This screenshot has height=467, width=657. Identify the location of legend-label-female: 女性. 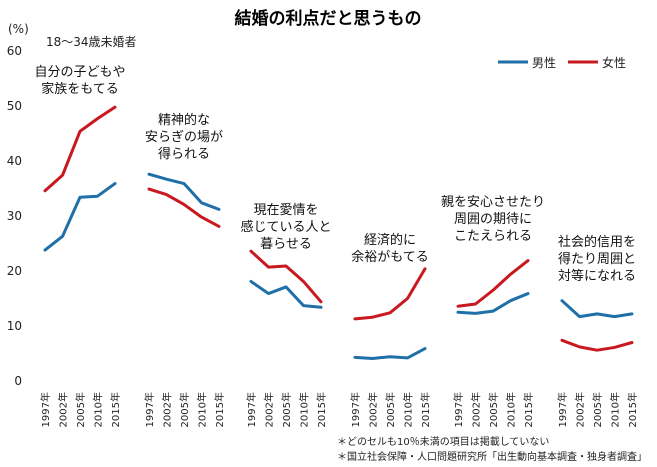
(614, 62).